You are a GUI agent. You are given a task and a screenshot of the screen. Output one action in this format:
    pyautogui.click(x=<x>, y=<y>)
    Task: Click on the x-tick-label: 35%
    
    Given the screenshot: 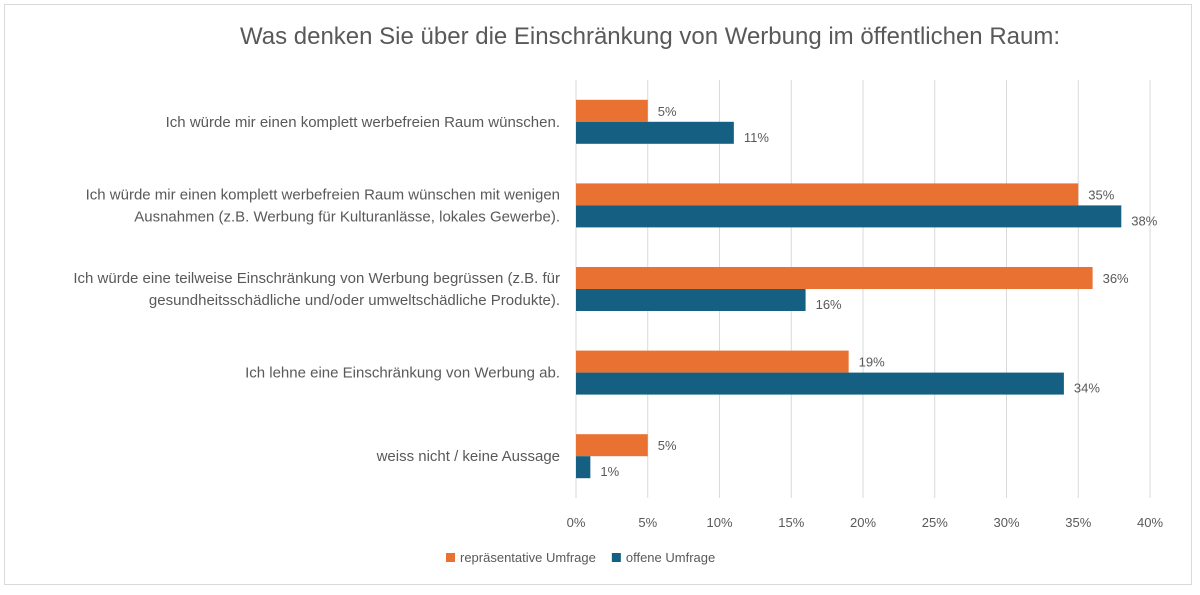 What is the action you would take?
    pyautogui.click(x=1078, y=522)
    